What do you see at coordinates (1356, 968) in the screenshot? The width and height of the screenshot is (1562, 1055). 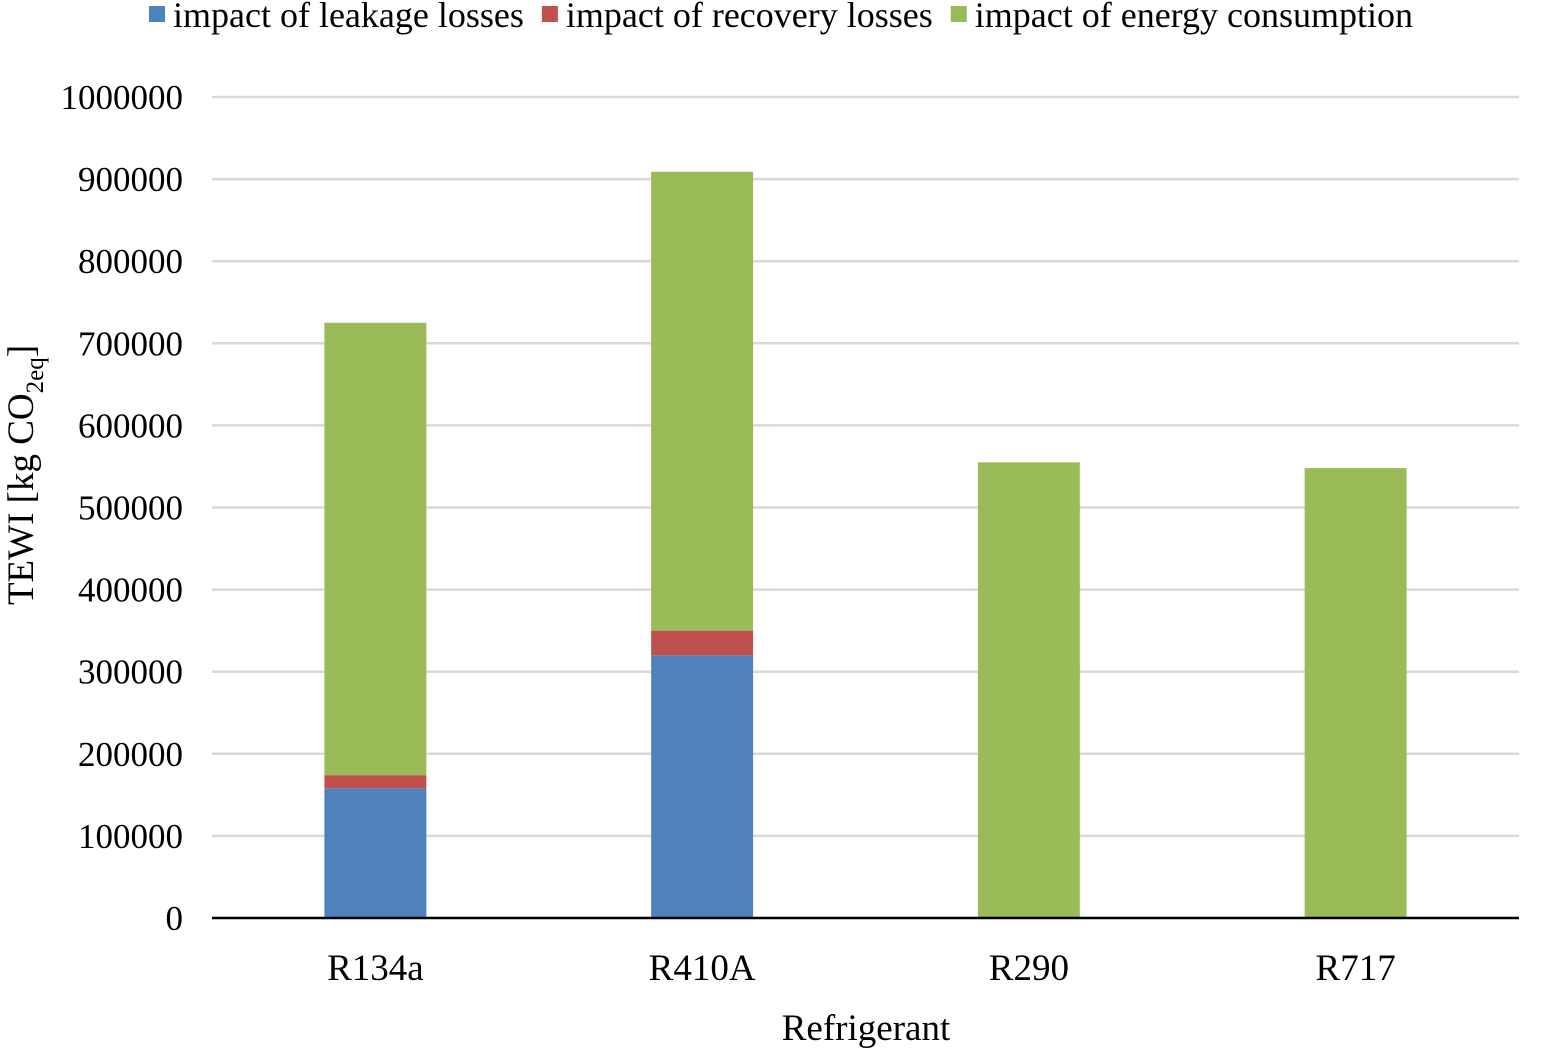 I see `x-tick-label: R717` at bounding box center [1356, 968].